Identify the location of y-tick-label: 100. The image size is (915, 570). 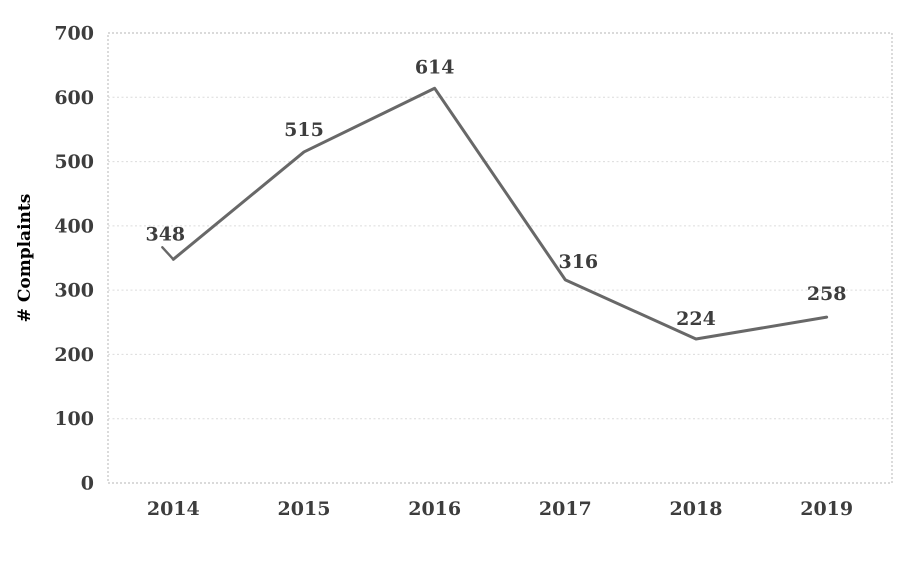
(74, 419).